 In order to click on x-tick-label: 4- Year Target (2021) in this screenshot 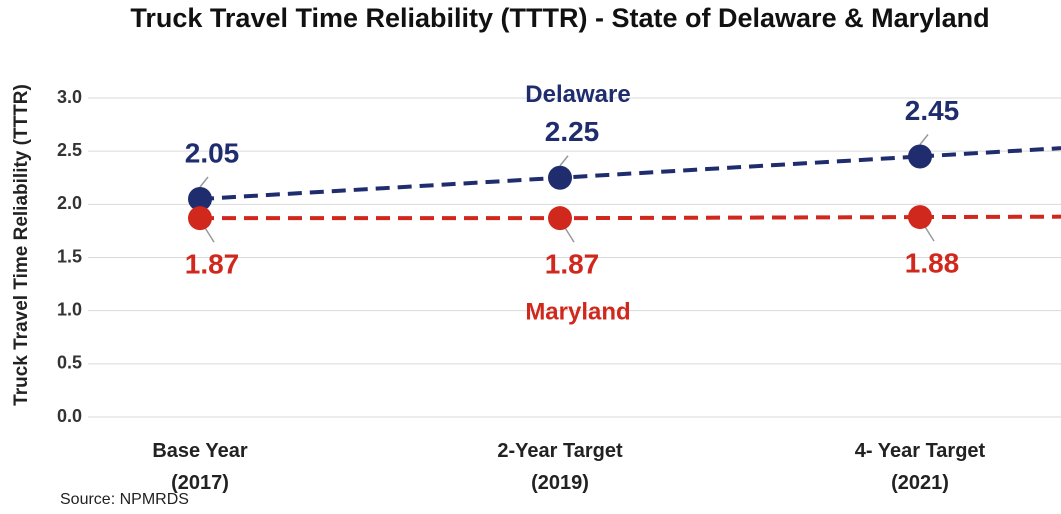, I will do `click(920, 467)`.